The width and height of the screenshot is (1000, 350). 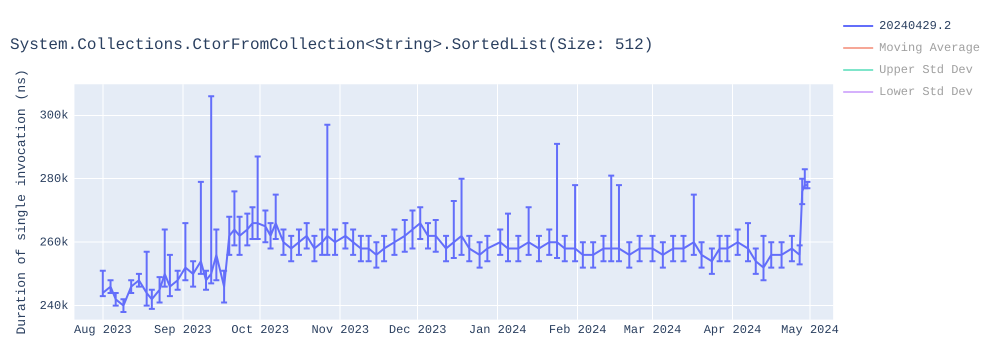 What do you see at coordinates (915, 26) in the screenshot?
I see `legend-label: 20240429.2` at bounding box center [915, 26].